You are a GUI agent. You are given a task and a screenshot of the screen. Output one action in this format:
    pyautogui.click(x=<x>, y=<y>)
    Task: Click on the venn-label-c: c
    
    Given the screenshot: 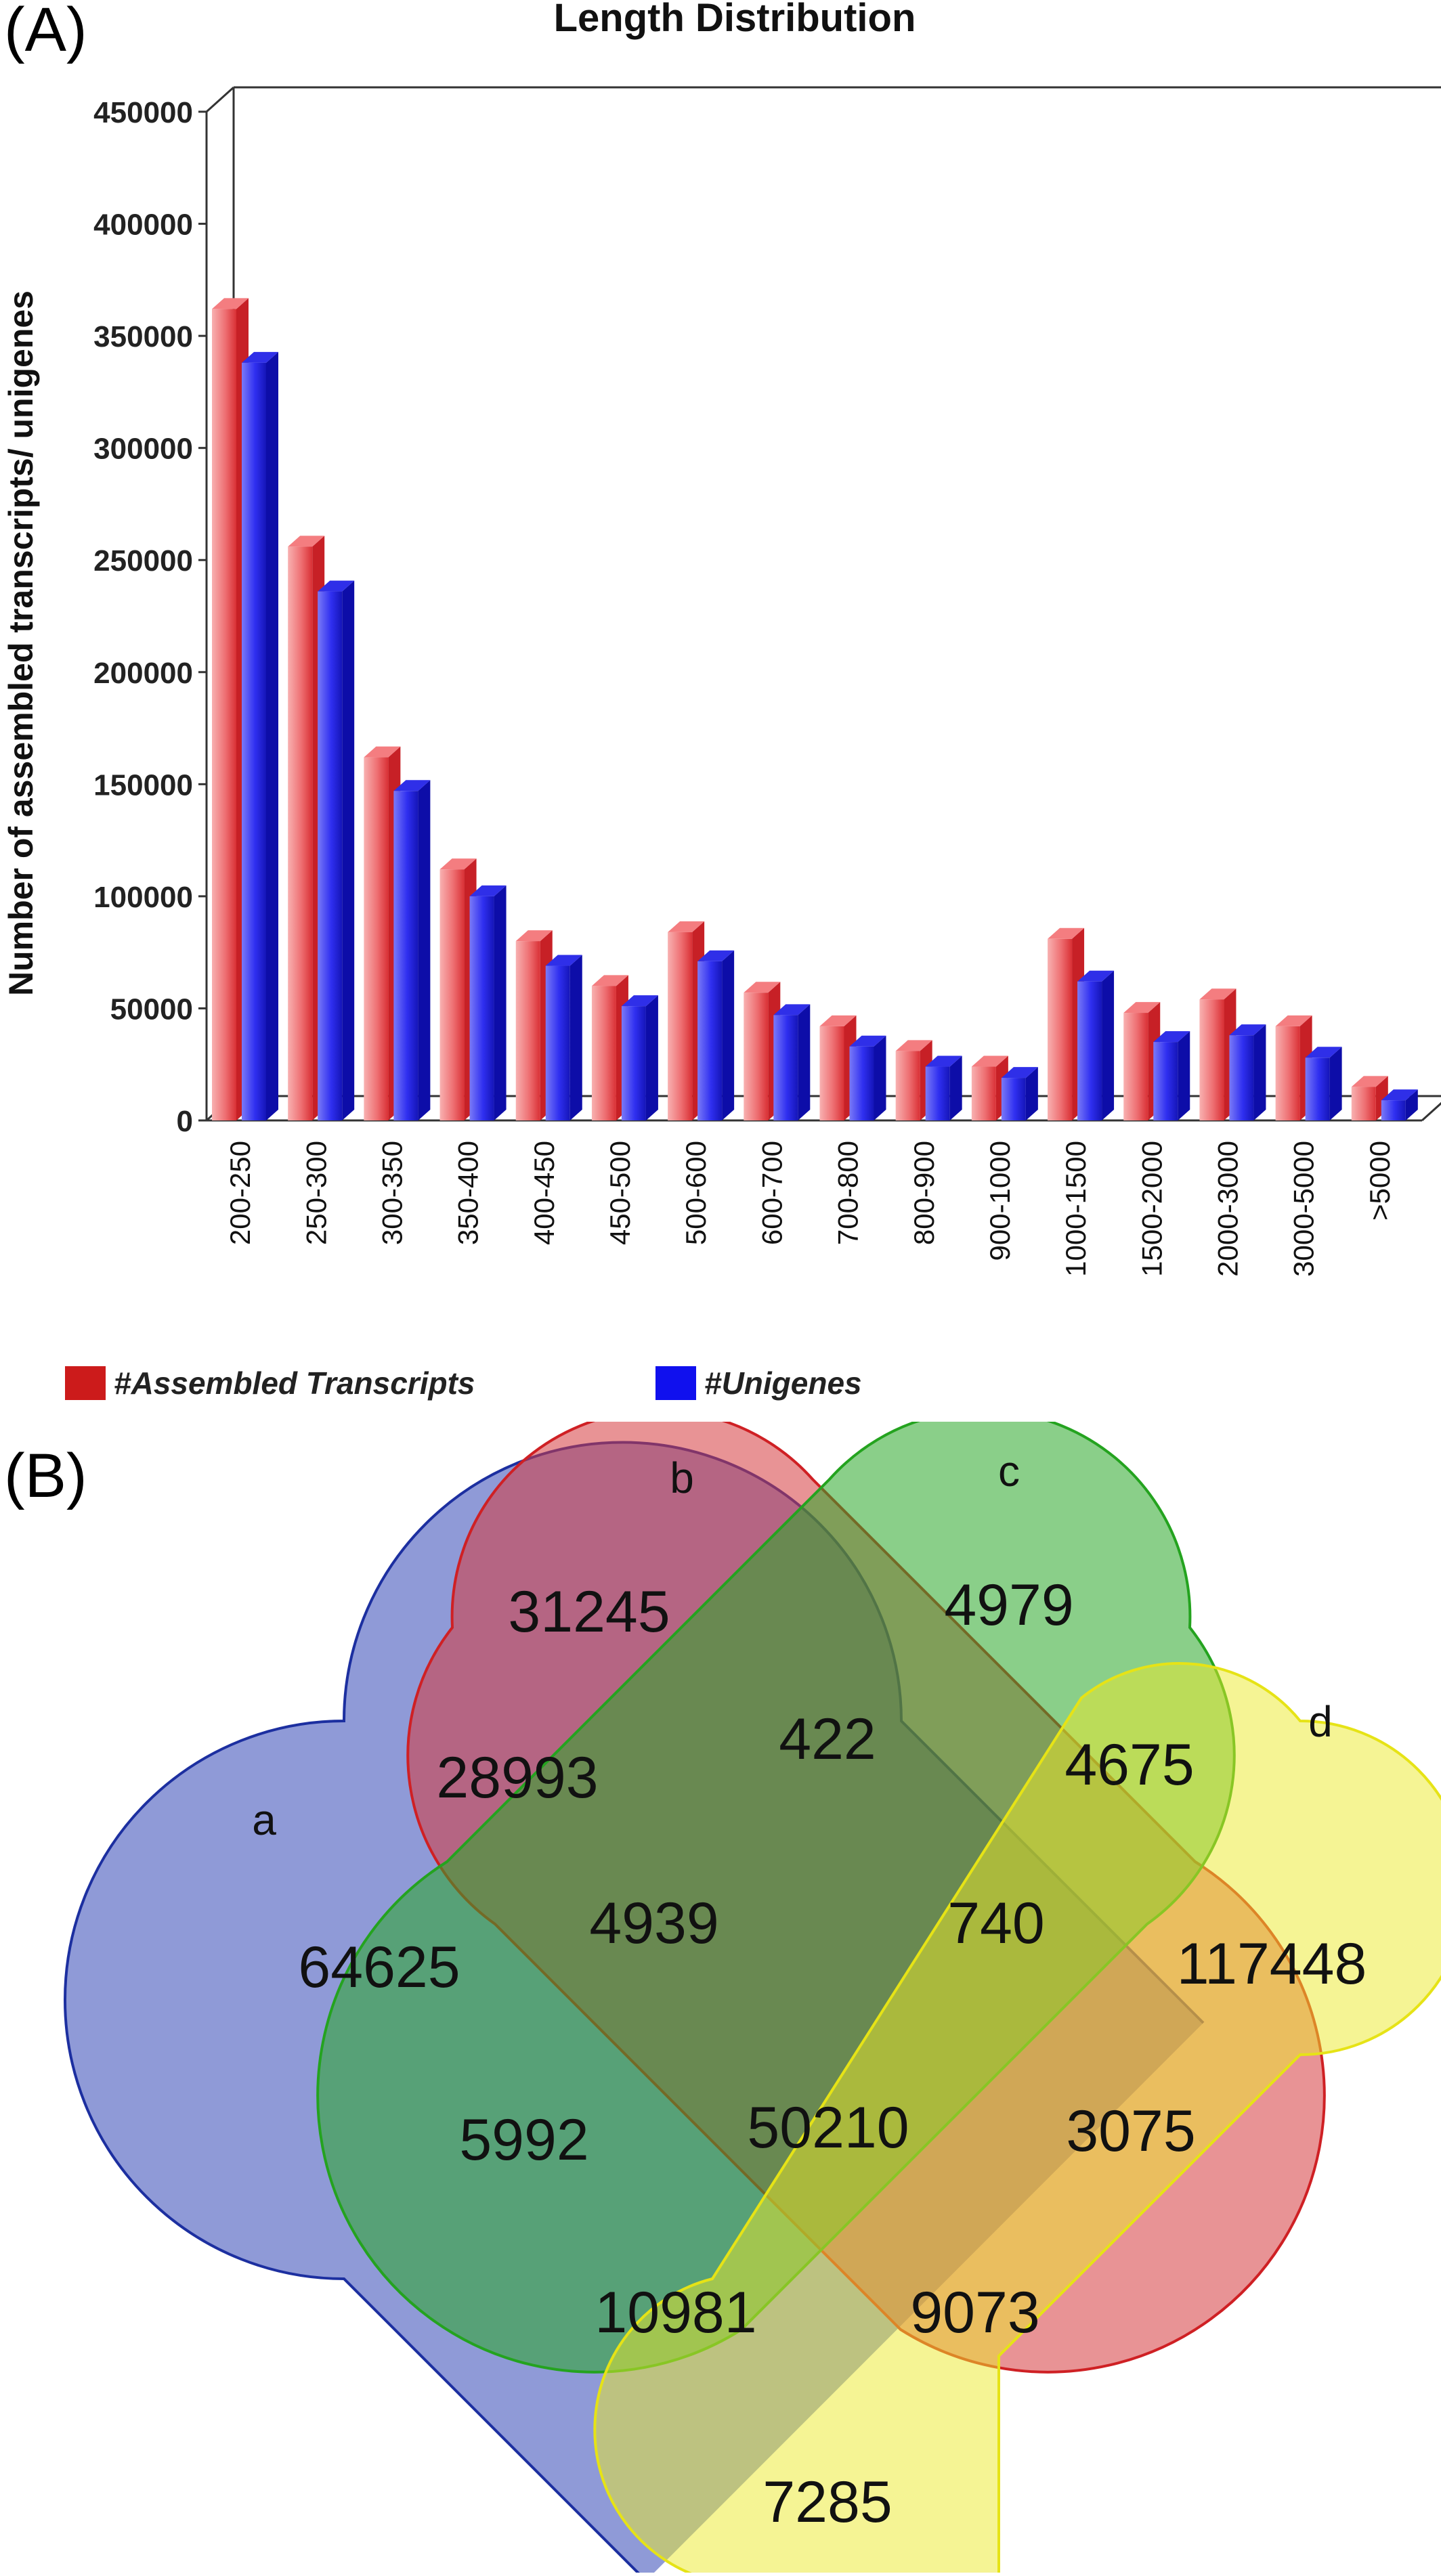 What is the action you would take?
    pyautogui.click(x=1009, y=1471)
    